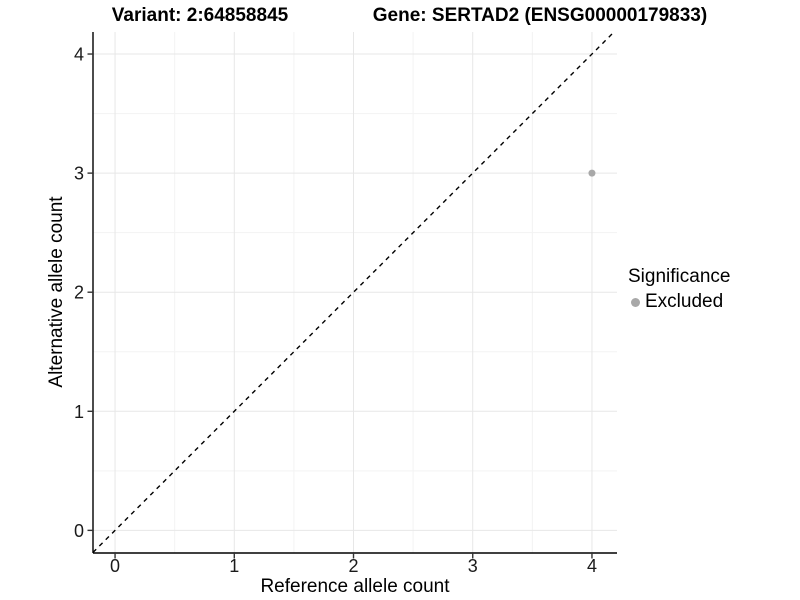 The width and height of the screenshot is (800, 600). What do you see at coordinates (234, 566) in the screenshot?
I see `x-tick-label: 1` at bounding box center [234, 566].